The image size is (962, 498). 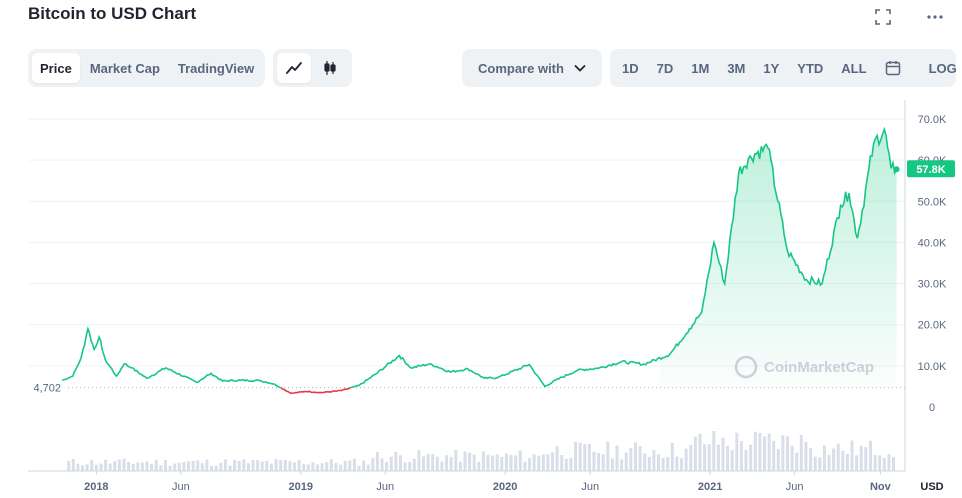 I want to click on compare-dropdown: Compare with, so click(x=532, y=68).